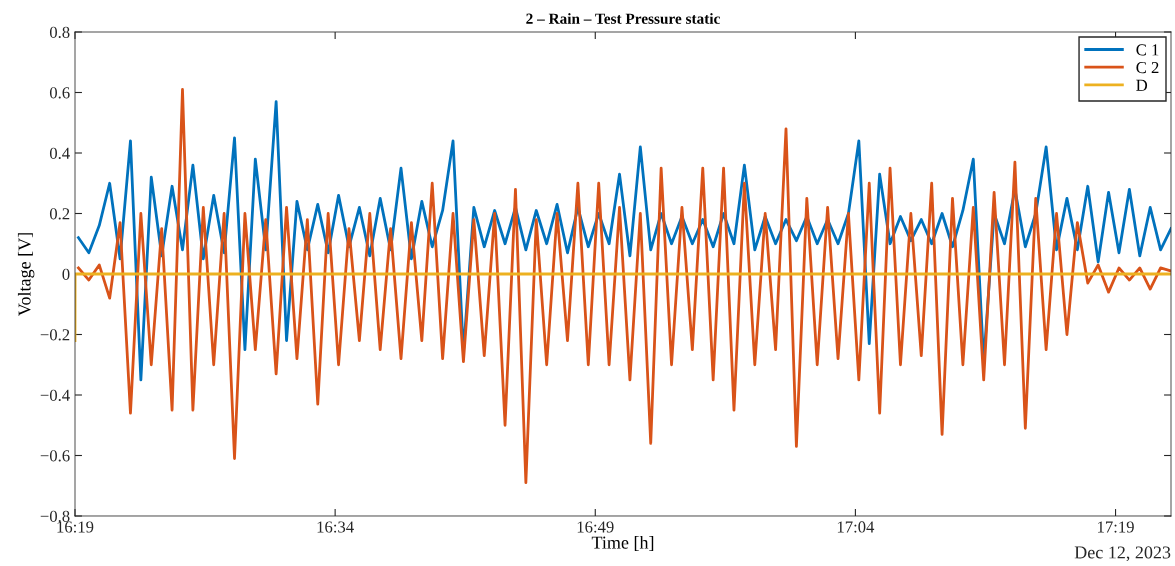 Image resolution: width=1175 pixels, height=566 pixels. What do you see at coordinates (55, 395) in the screenshot?
I see `y-tick-label: −0.4` at bounding box center [55, 395].